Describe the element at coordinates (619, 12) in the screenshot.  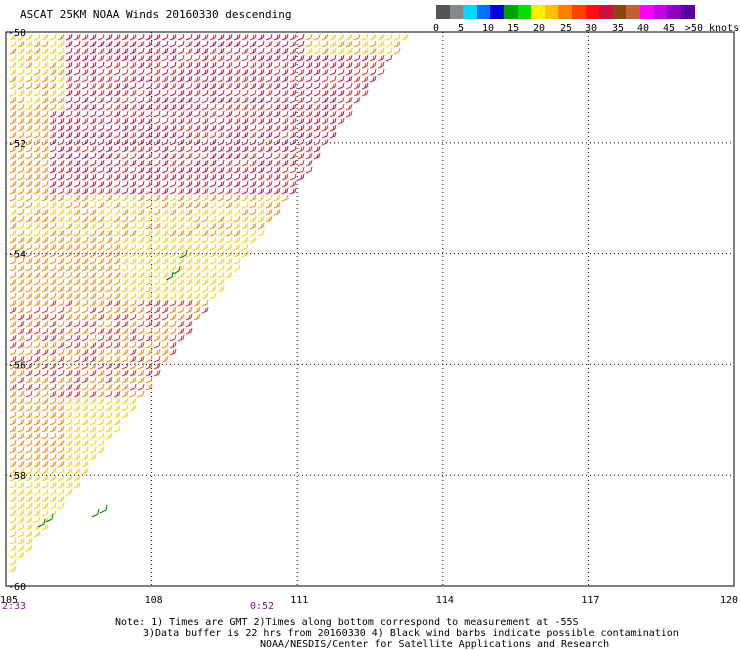
I see `colorbar-segment` at that location.